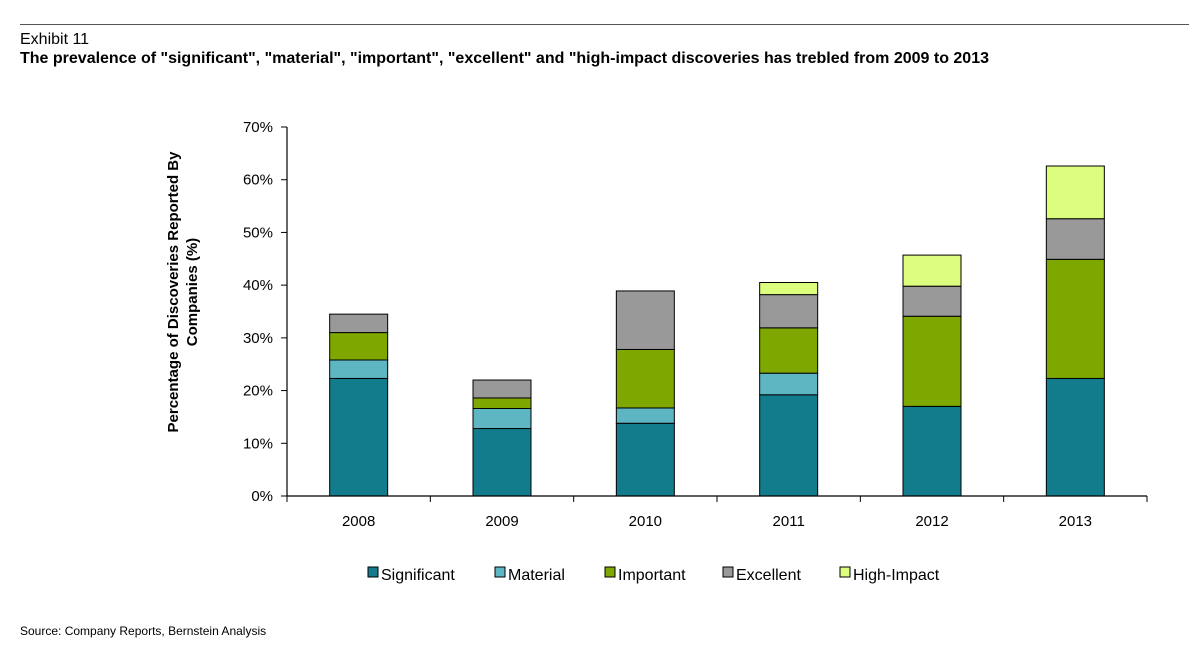  I want to click on bar-excellent-2010, so click(645, 320).